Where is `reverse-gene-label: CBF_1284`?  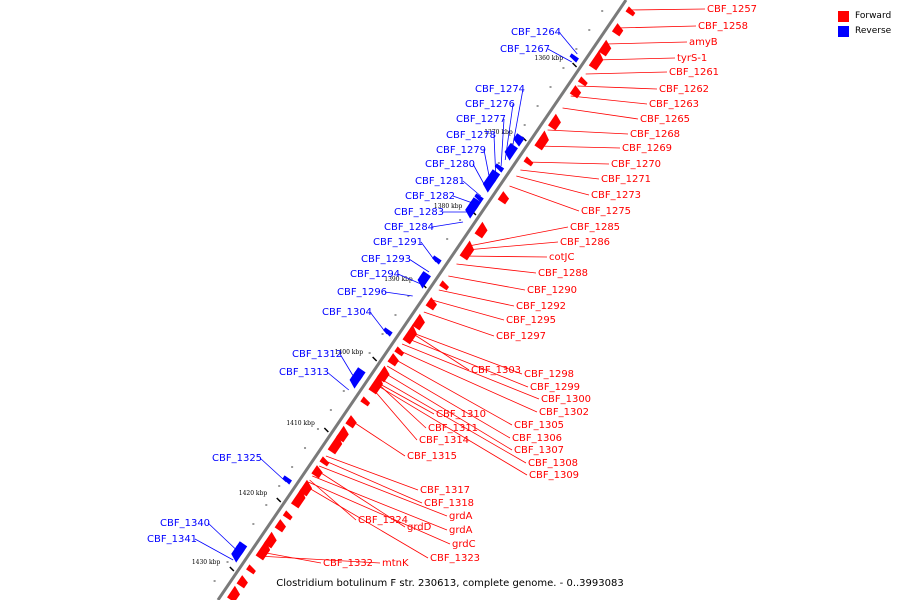
reverse-gene-label: CBF_1284 is located at coordinates (409, 227).